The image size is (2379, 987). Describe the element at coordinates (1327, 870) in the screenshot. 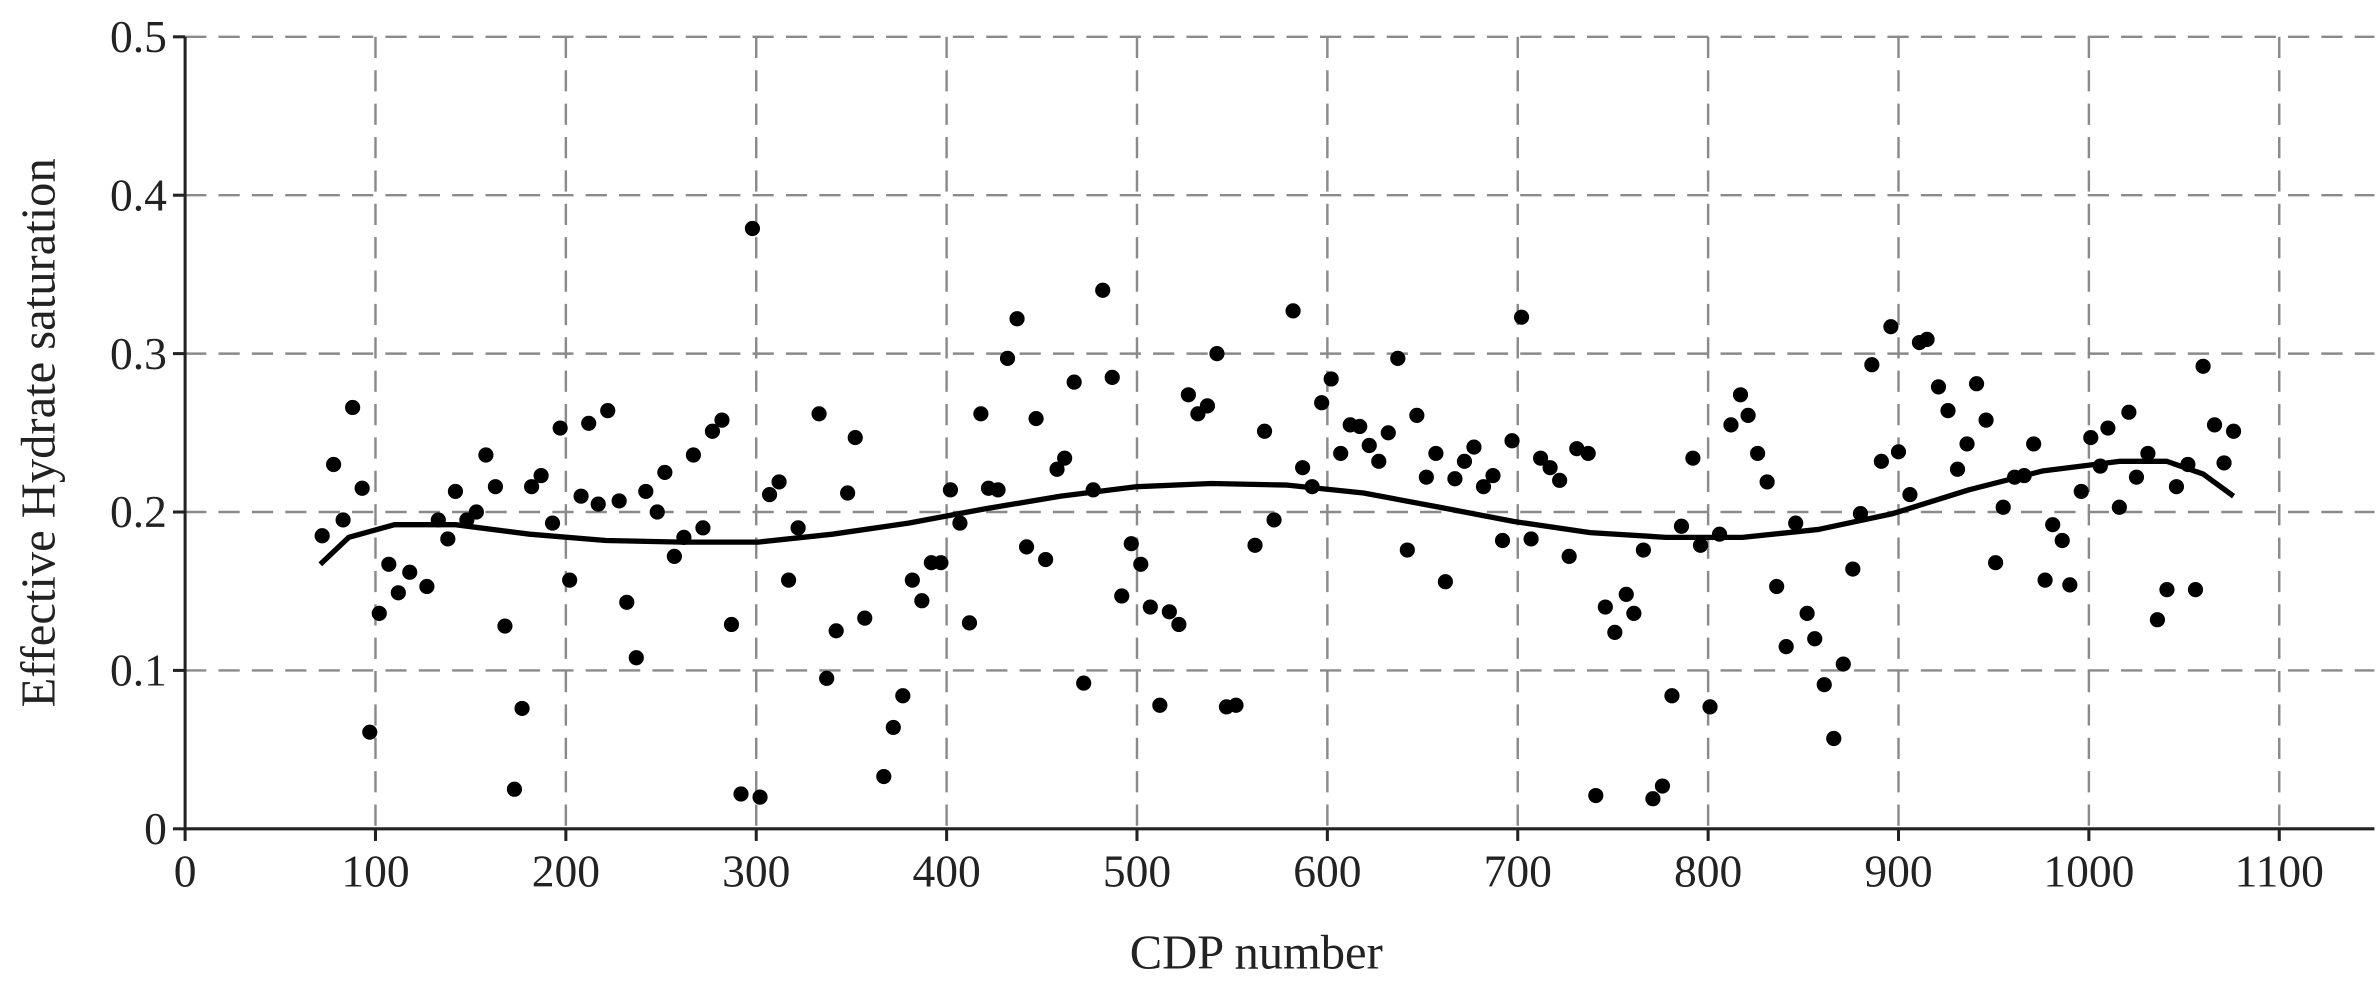

I see `x-tick-label: 600` at that location.